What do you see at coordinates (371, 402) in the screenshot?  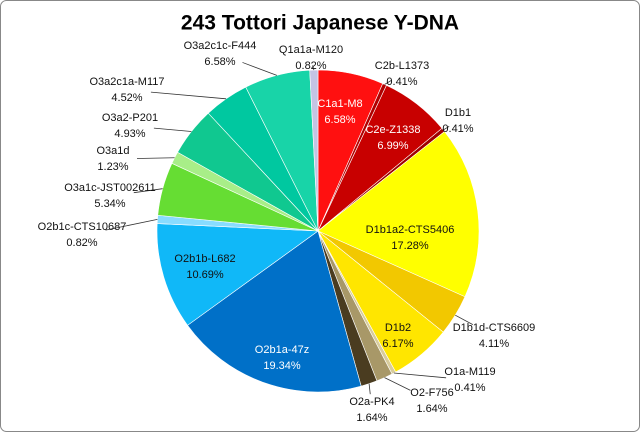 I see `slice-label: O2a-PK4` at bounding box center [371, 402].